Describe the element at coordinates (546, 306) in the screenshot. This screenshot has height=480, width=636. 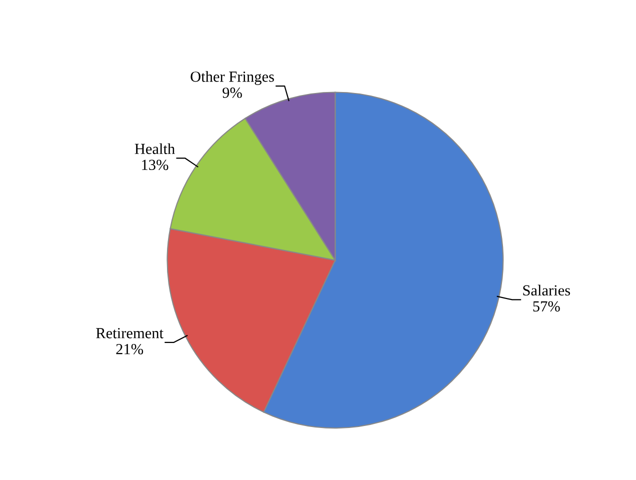
I see `data-label: 57%` at that location.